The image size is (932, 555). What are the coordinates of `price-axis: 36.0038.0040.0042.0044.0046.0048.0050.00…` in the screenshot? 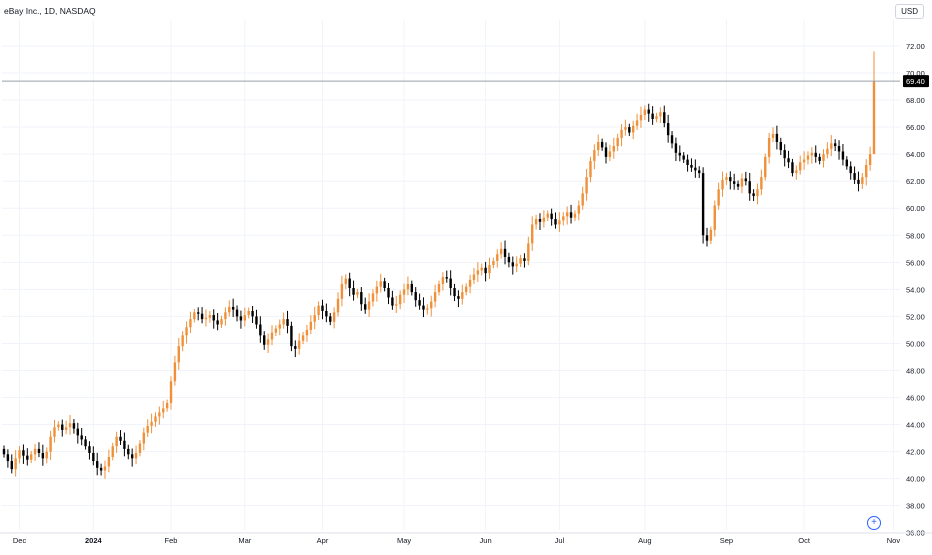 It's located at (916, 290).